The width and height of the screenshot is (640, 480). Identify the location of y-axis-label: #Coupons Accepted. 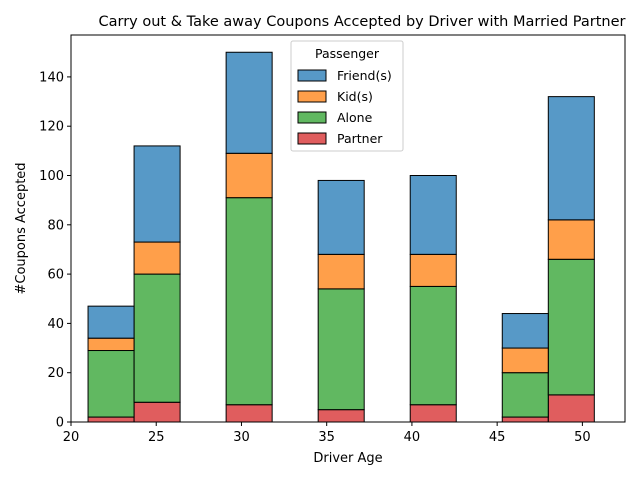
(21, 228).